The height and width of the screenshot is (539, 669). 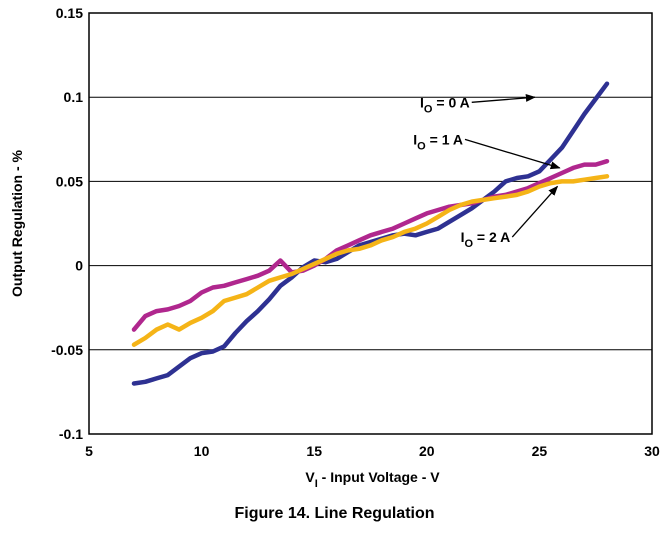 I want to click on y-tick-label: 0.15, so click(x=69, y=13).